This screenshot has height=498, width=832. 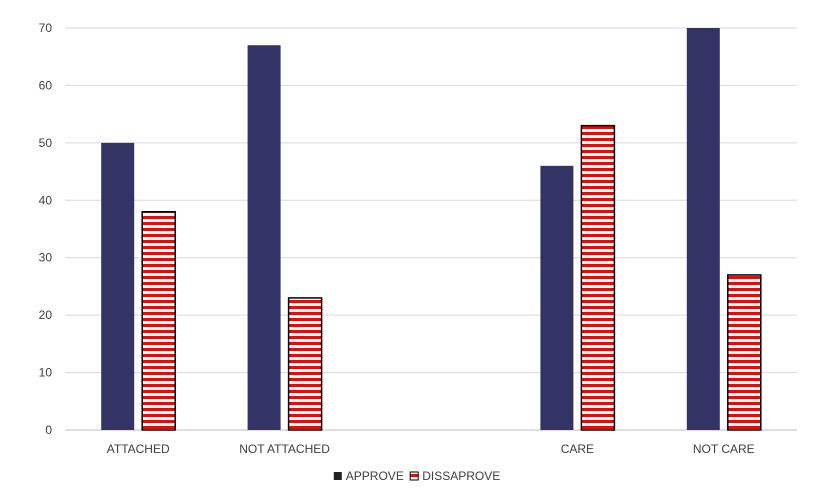 I want to click on y-tick-label: 0, so click(x=48, y=430).